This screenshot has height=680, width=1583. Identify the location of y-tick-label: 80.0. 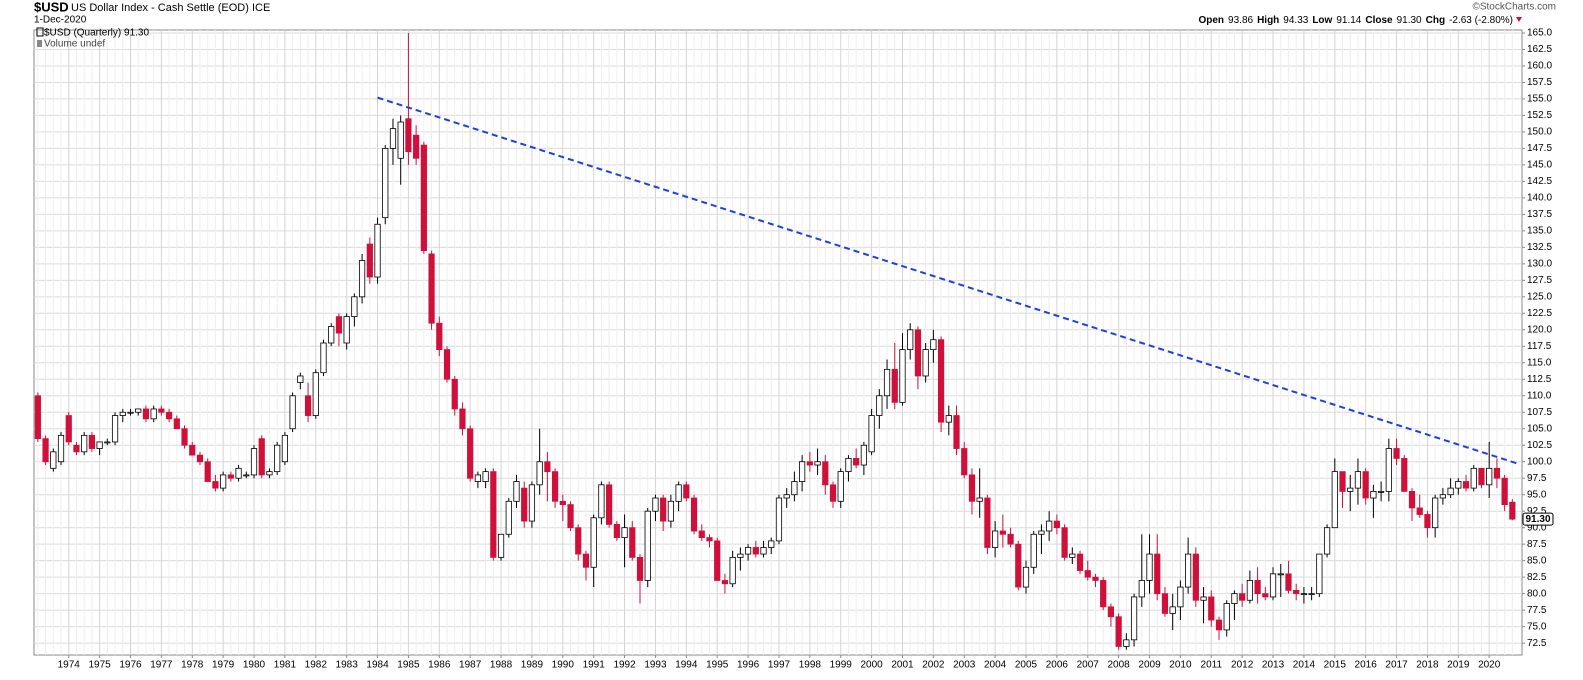
(1537, 593).